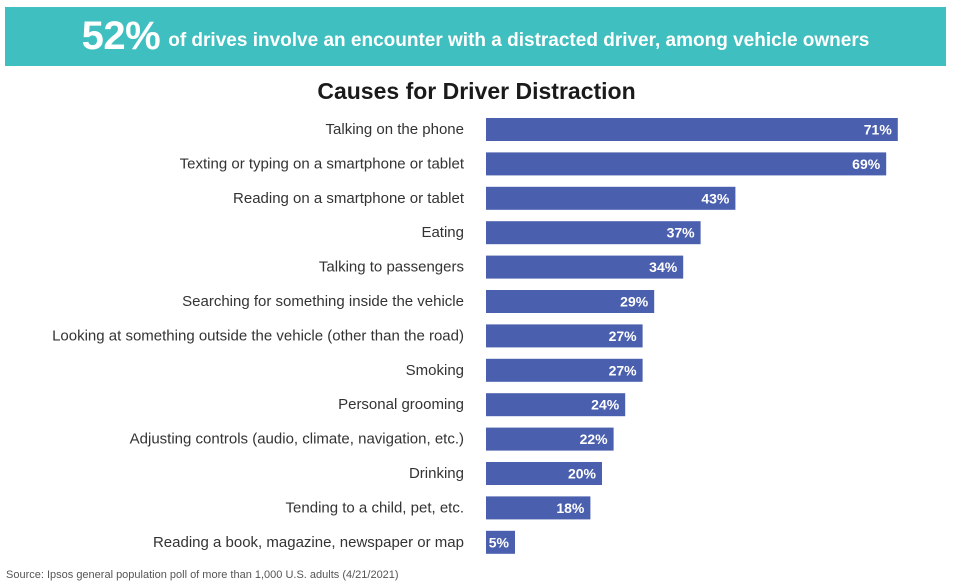 The image size is (953, 584). What do you see at coordinates (681, 233) in the screenshot?
I see `value-label: 37%` at bounding box center [681, 233].